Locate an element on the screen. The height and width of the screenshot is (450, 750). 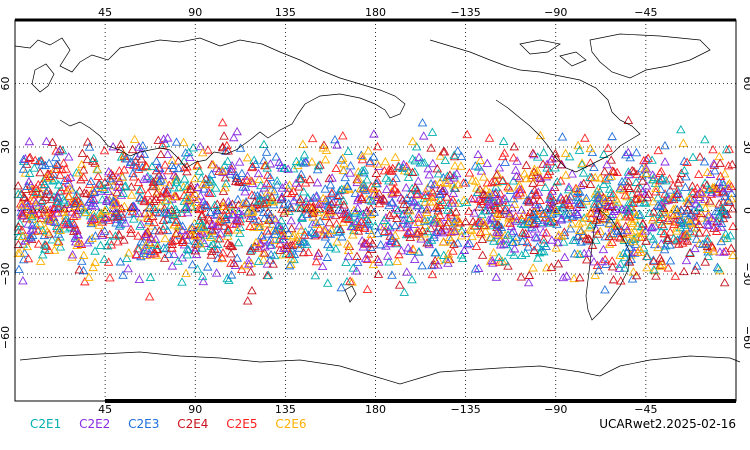
legend-item-c2e2: C2E2 is located at coordinates (95, 424).